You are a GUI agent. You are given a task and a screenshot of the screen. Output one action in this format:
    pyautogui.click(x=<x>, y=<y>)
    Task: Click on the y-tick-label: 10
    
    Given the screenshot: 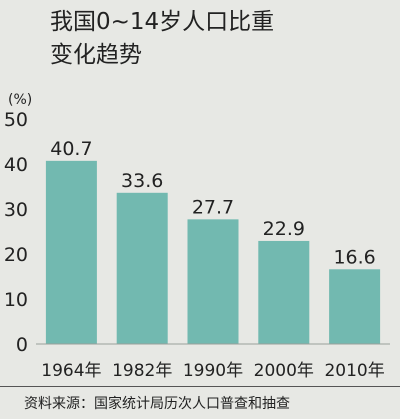 What is the action you would take?
    pyautogui.click(x=16, y=300)
    